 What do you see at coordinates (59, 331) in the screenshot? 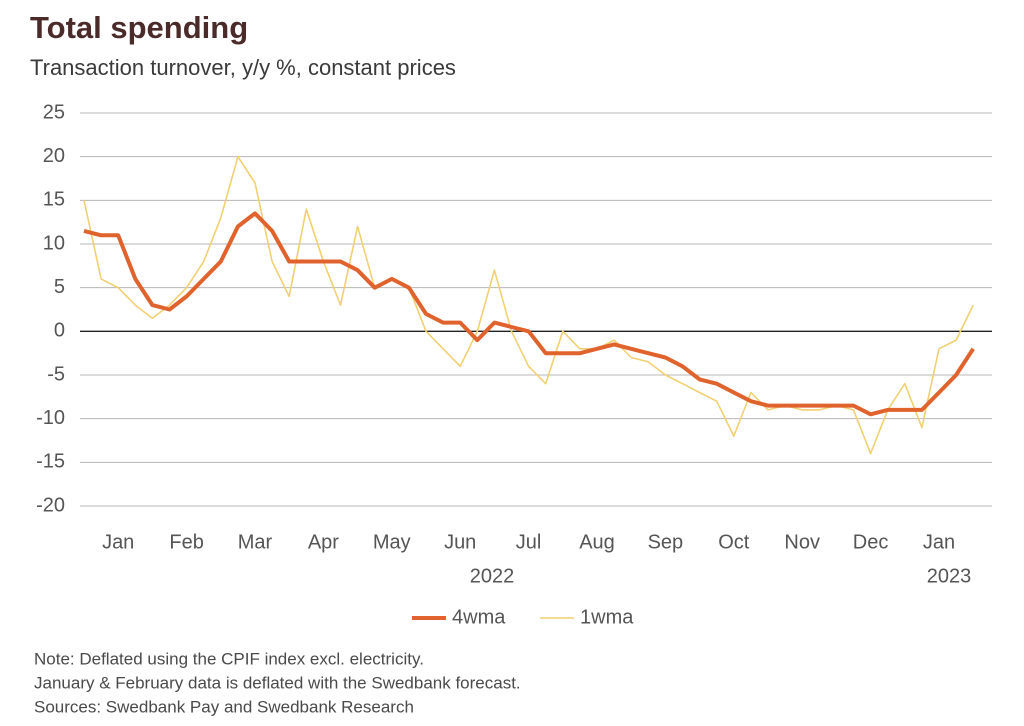
I see `y-tick-label: 0` at bounding box center [59, 331].